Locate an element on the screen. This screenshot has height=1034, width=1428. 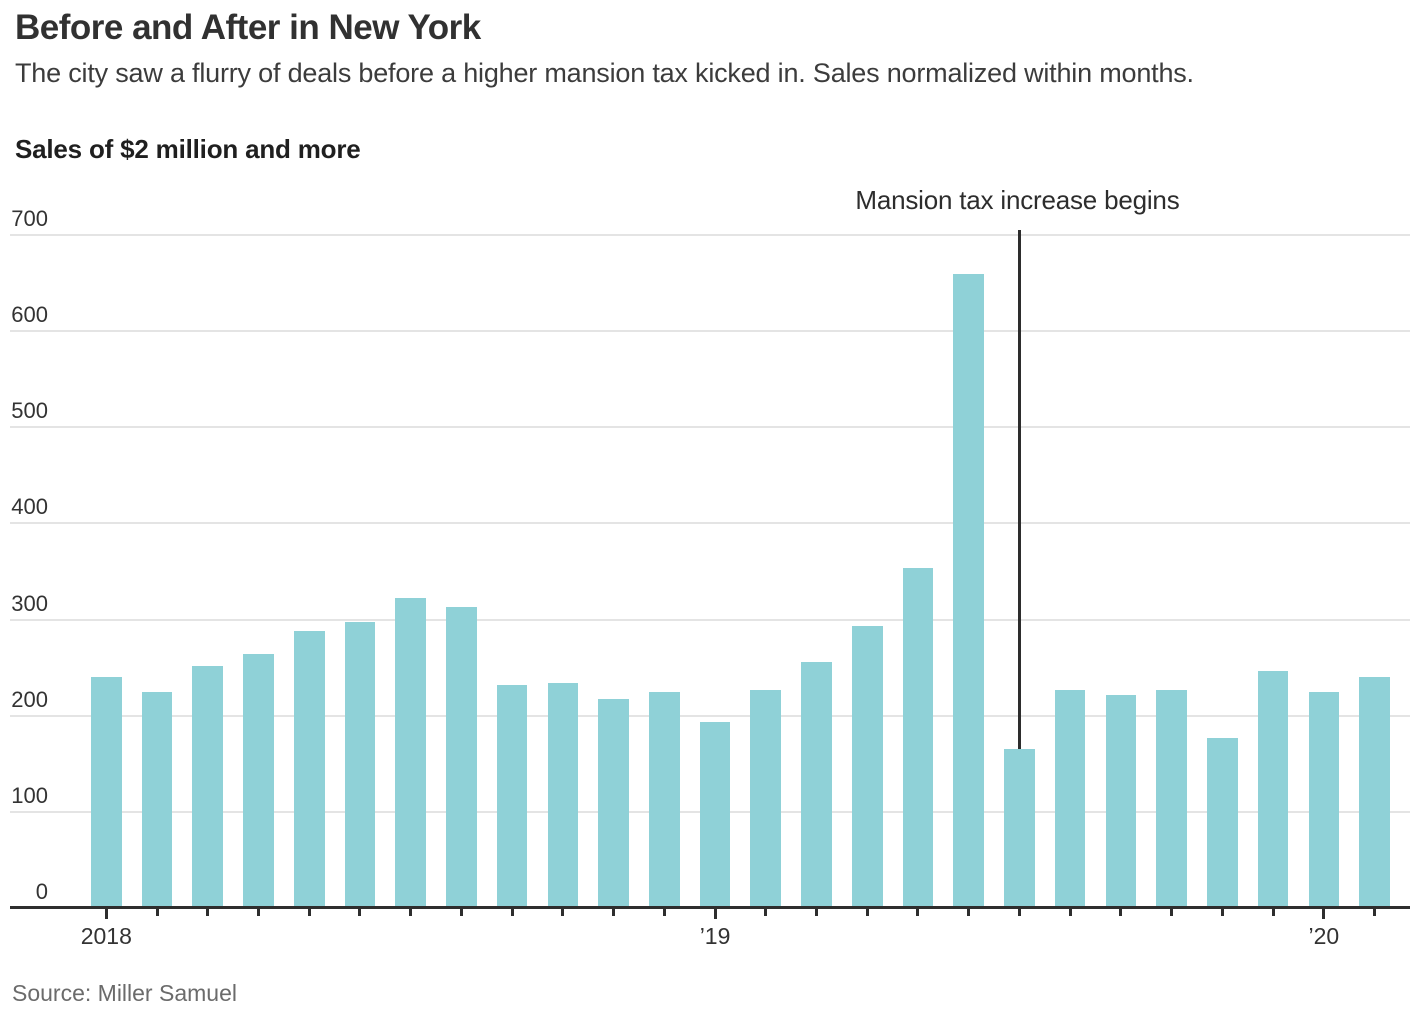
bar-sep-2019 is located at coordinates (1121, 801).